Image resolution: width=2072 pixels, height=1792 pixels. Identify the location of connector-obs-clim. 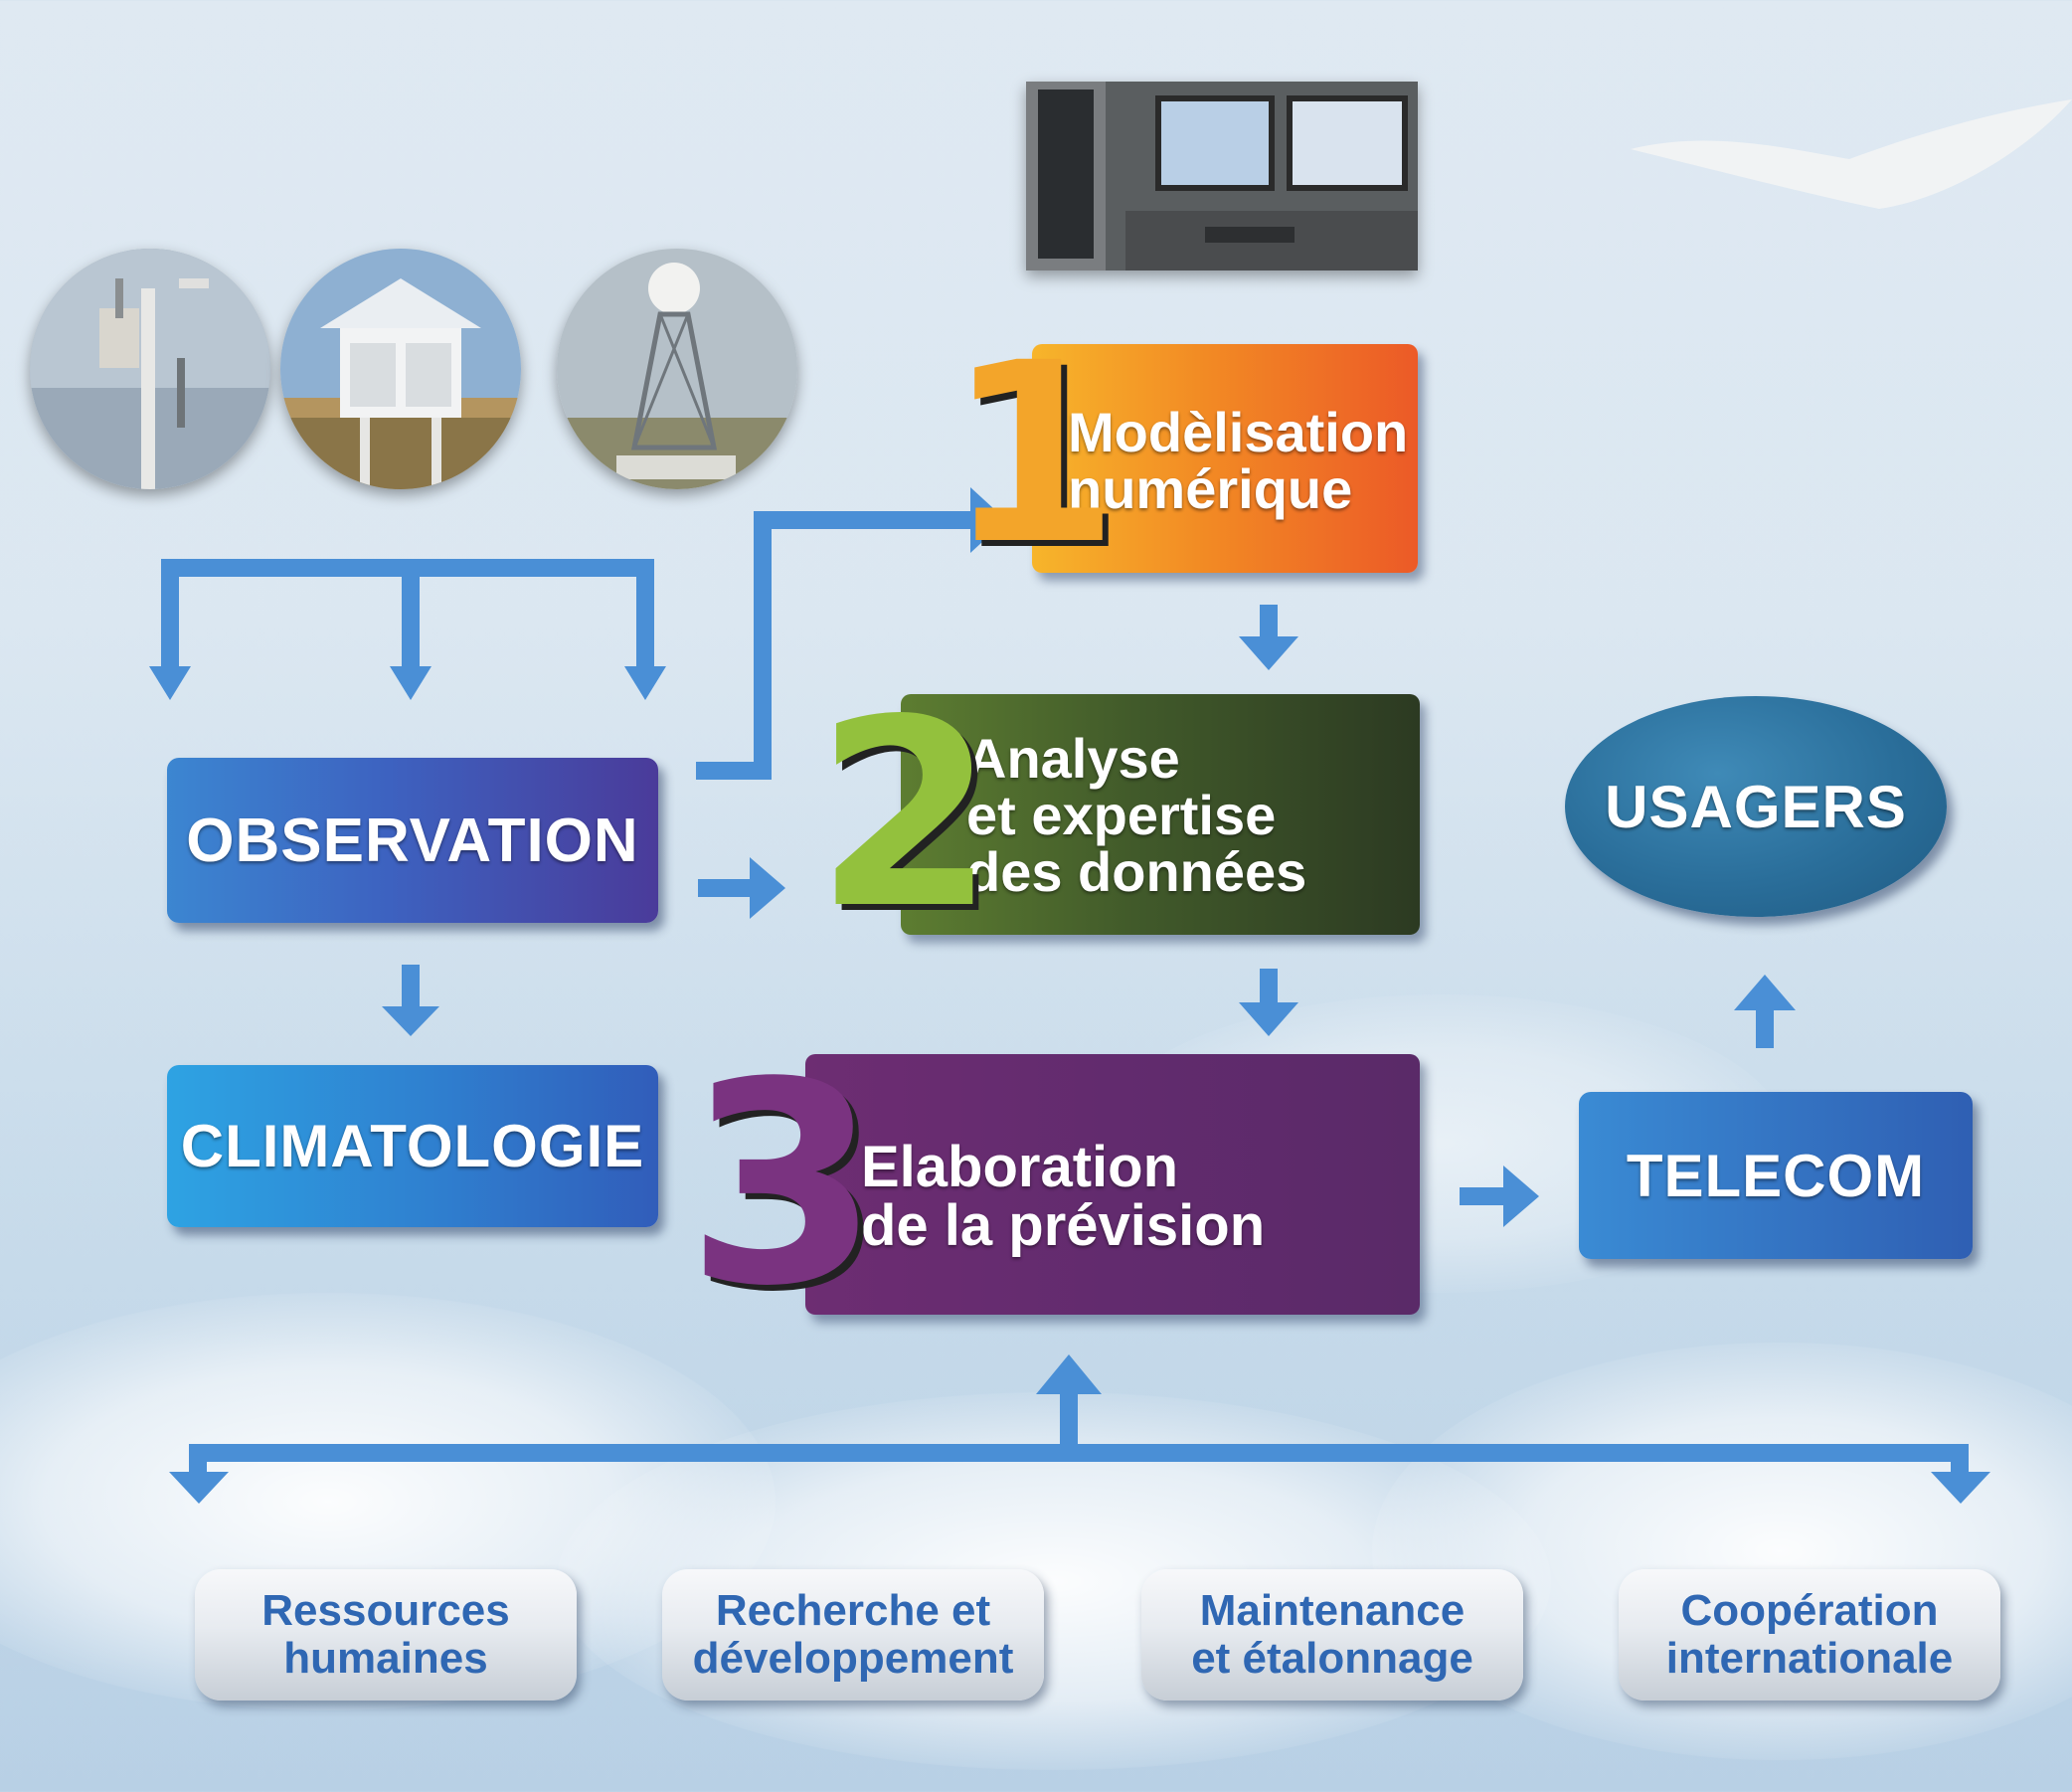
(411, 987).